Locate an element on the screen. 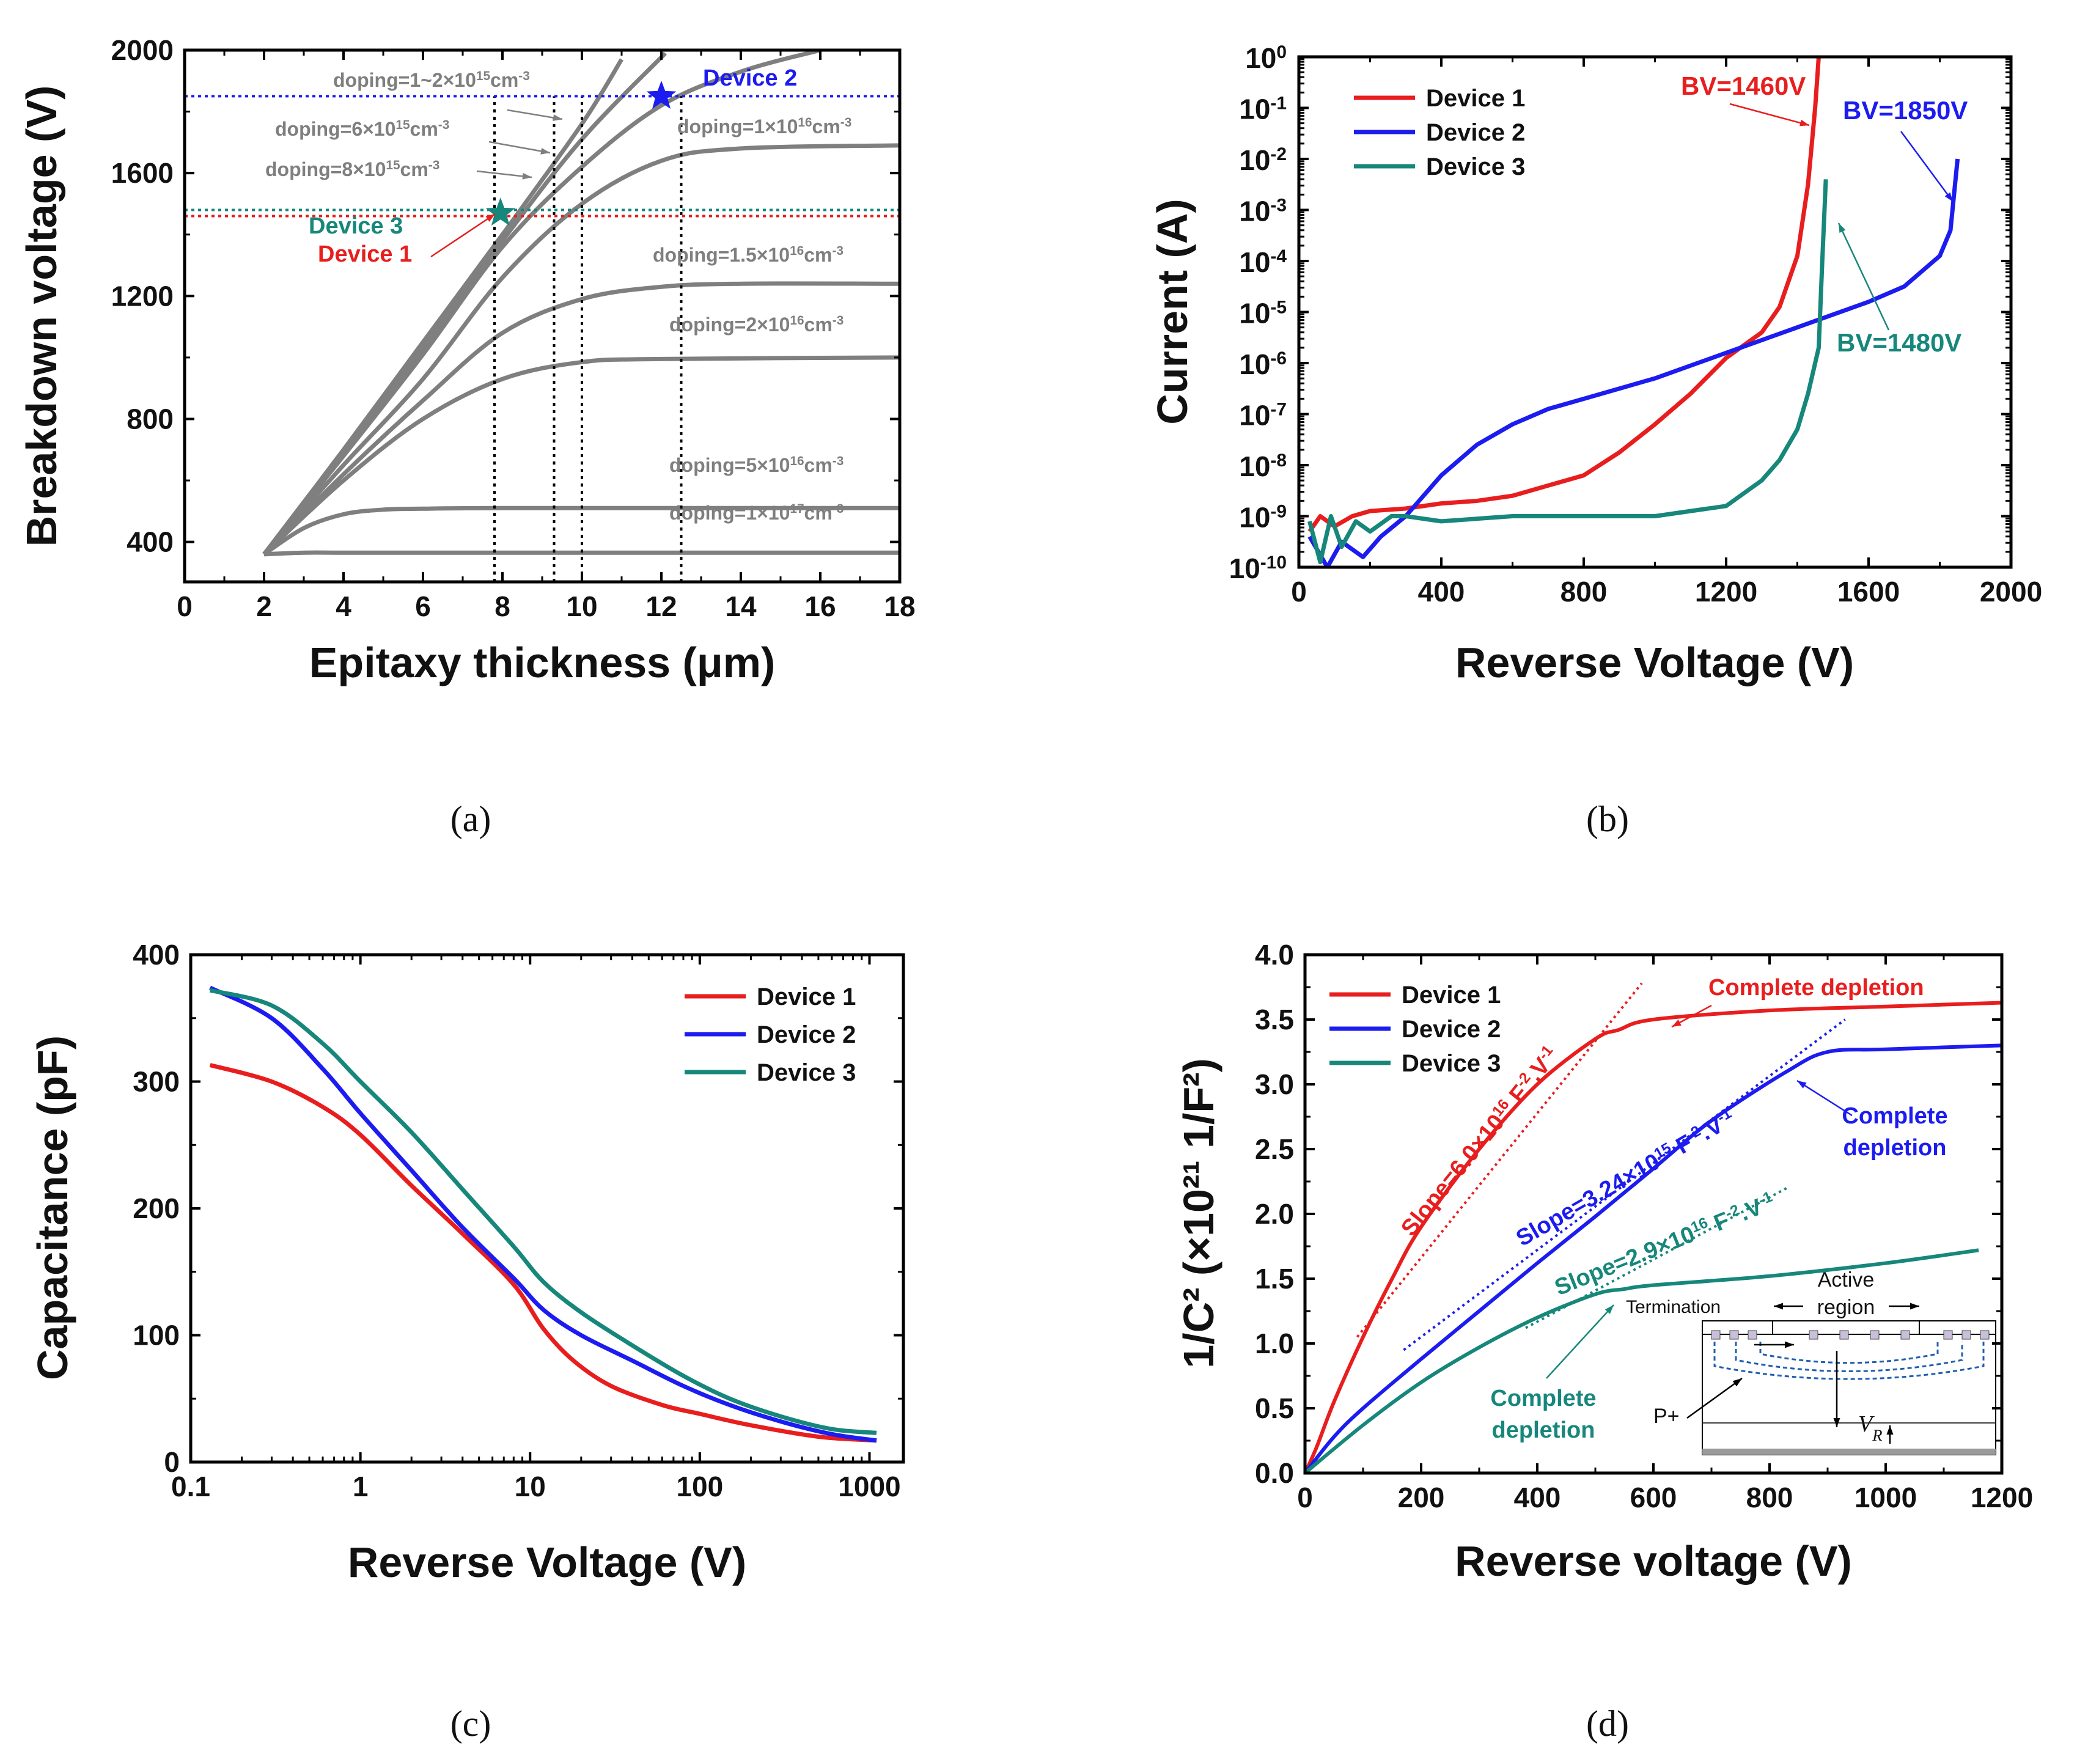  panel-a-x-tick-label: 2 is located at coordinates (264, 606).